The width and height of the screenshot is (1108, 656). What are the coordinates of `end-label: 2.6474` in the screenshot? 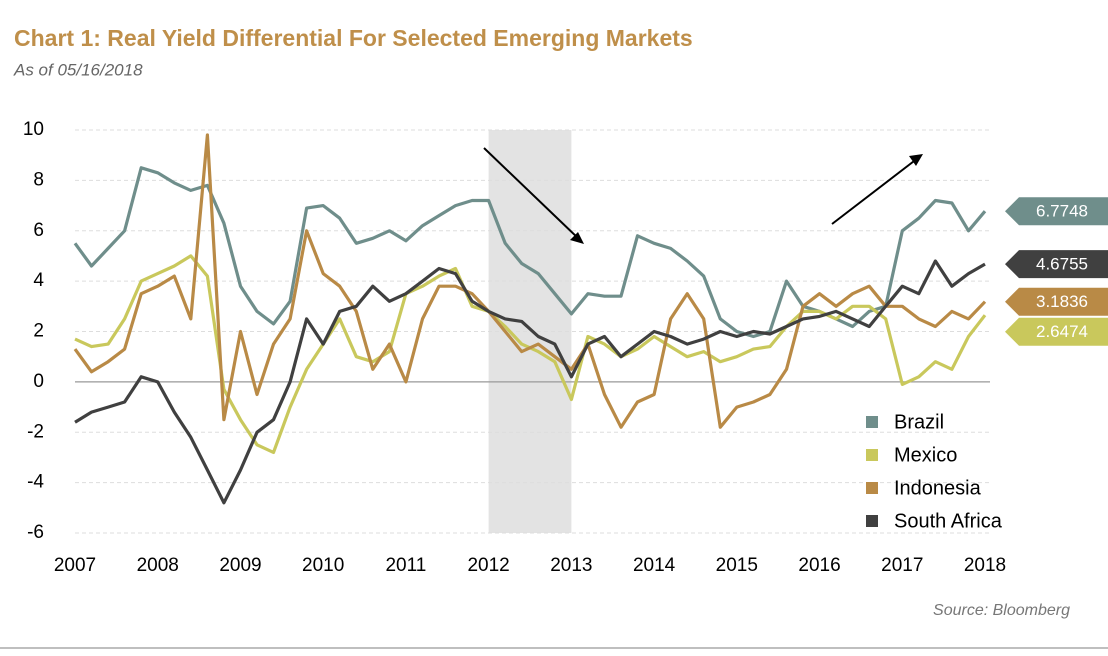 It's located at (1062, 331).